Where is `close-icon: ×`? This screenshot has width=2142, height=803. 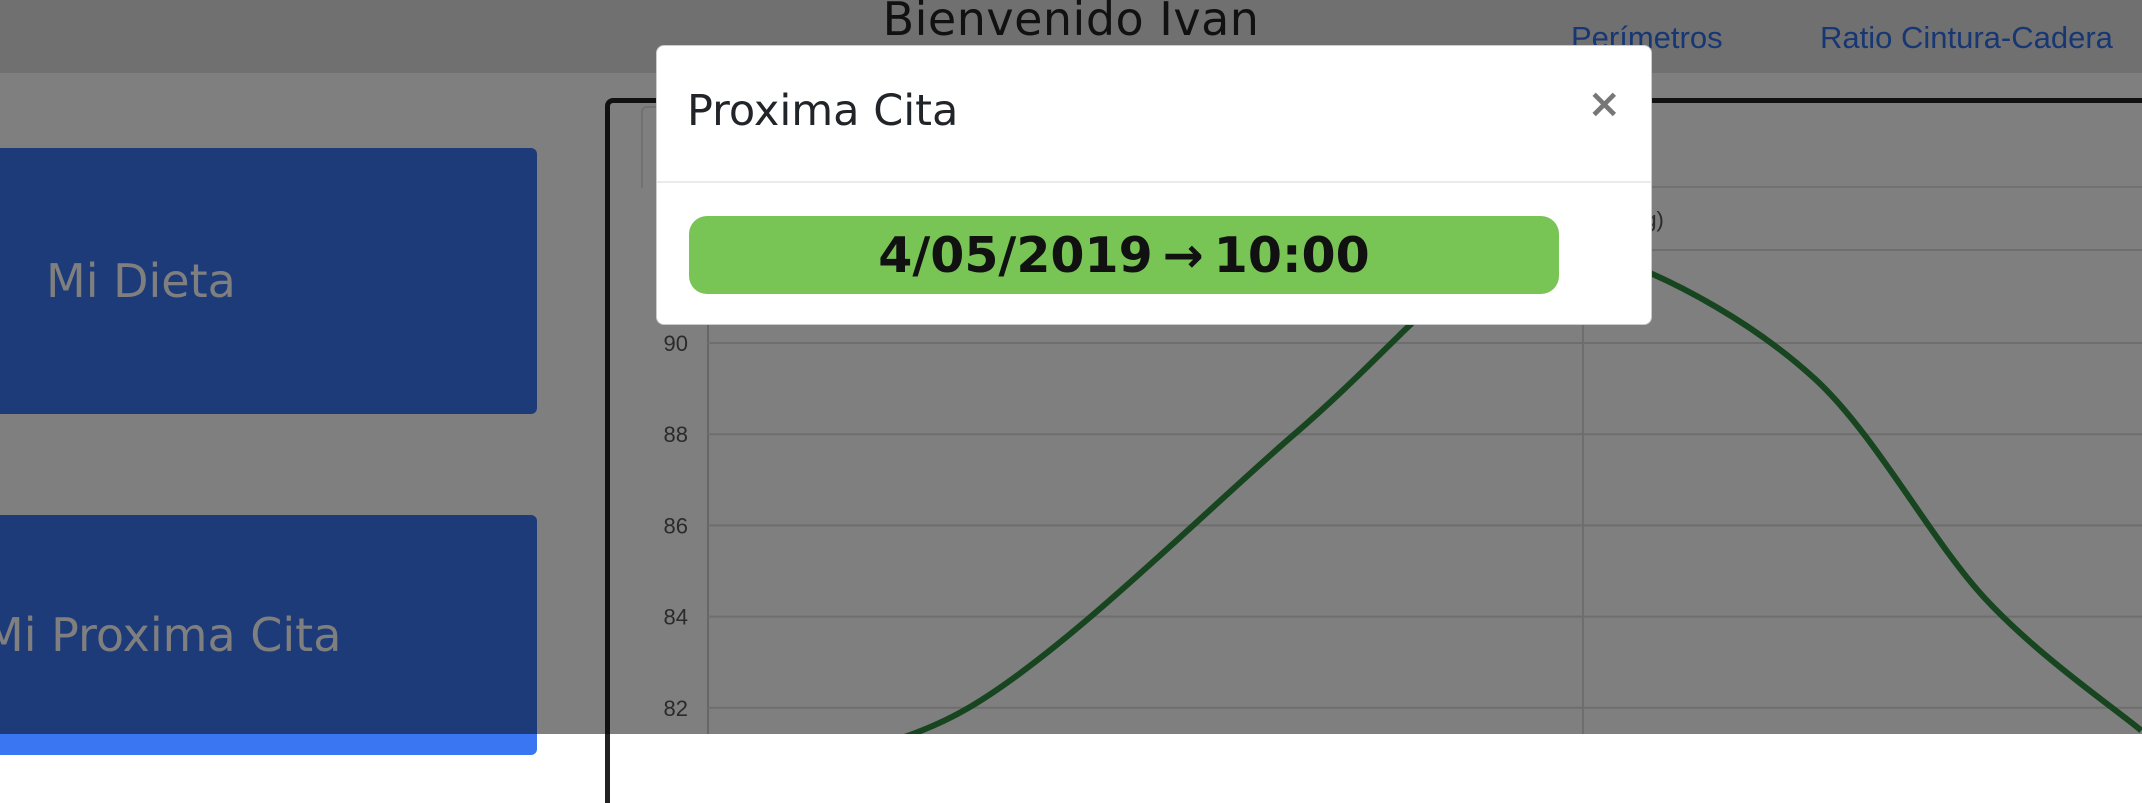
close-icon: × is located at coordinates (1604, 104).